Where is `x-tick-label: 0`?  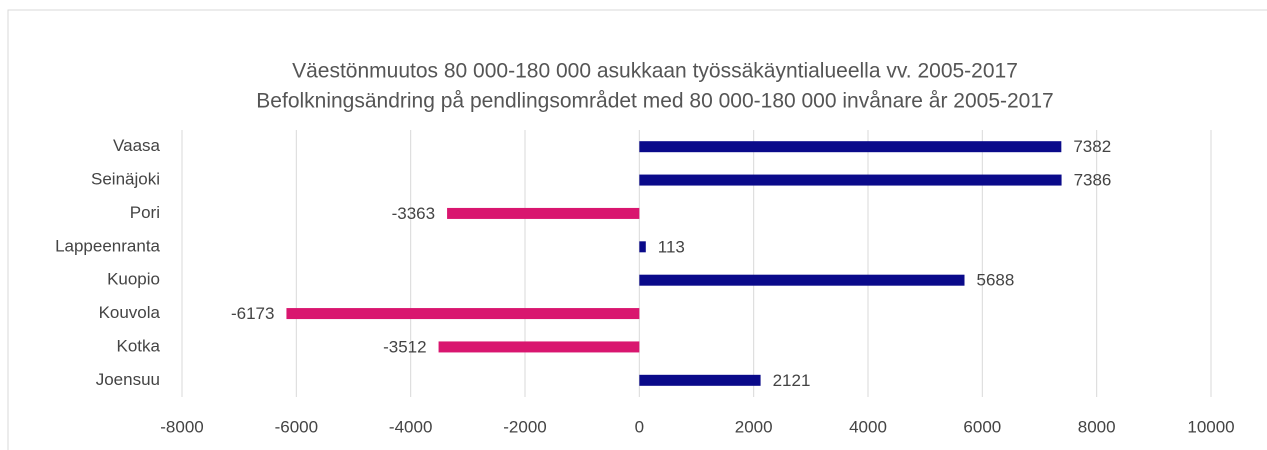
x-tick-label: 0 is located at coordinates (639, 426).